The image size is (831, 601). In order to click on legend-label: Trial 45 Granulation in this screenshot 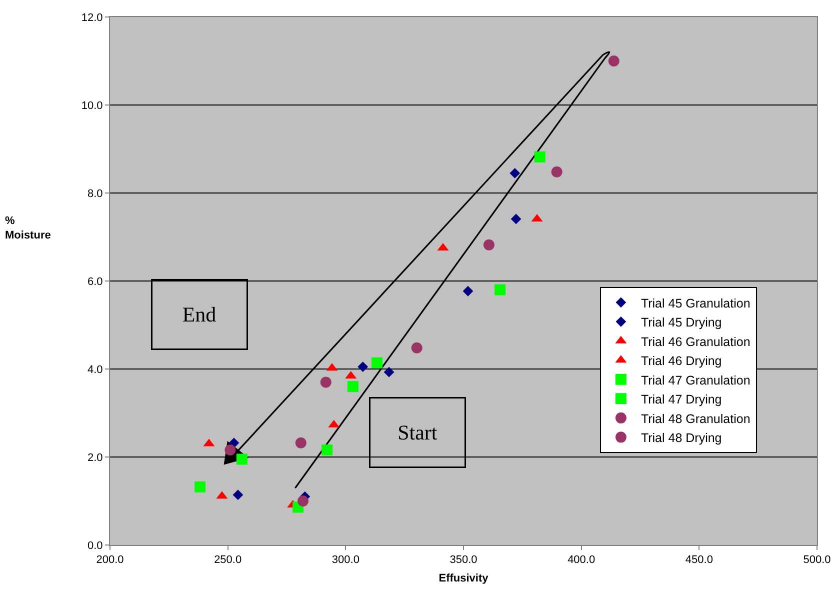, I will do `click(695, 303)`.